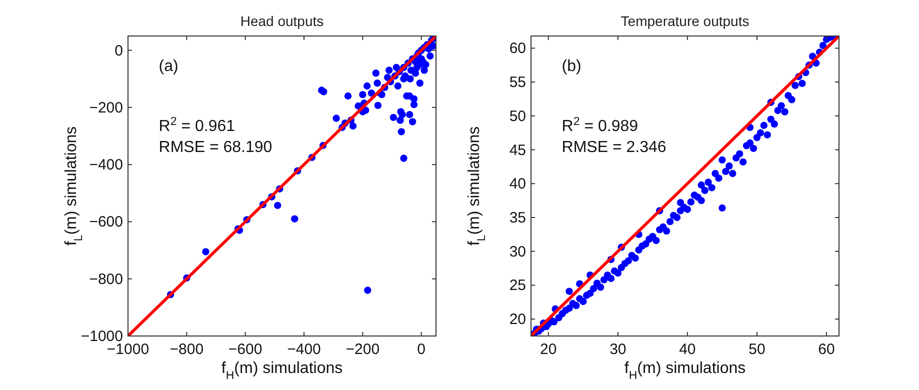 The height and width of the screenshot is (390, 919). What do you see at coordinates (187, 349) in the screenshot?
I see `x-tick-label: −800` at bounding box center [187, 349].